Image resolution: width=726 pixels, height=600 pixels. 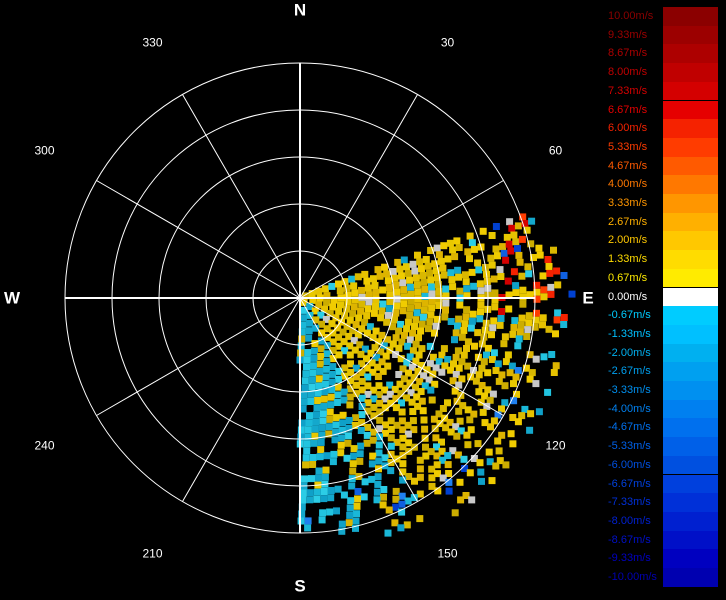 I want to click on legend-label: 2.00m/s, so click(x=628, y=240).